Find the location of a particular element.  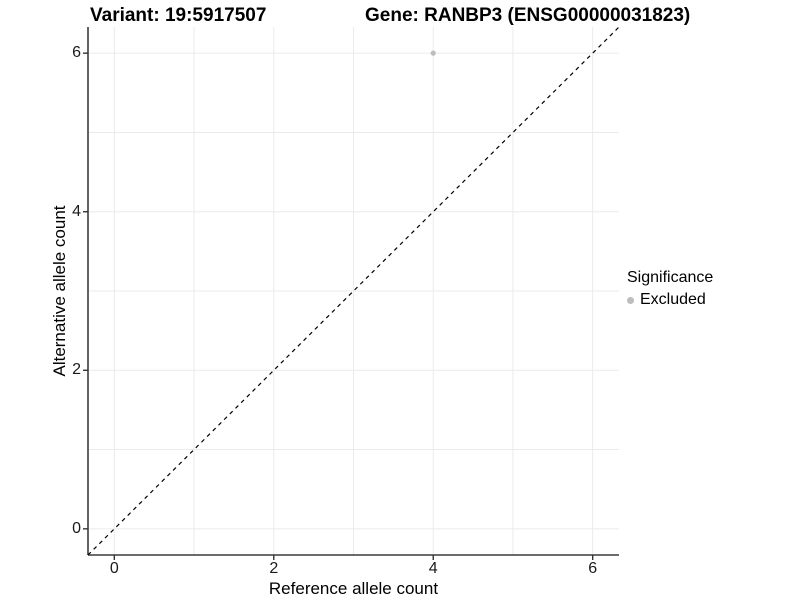

legend: Significance Excluded is located at coordinates (670, 289).